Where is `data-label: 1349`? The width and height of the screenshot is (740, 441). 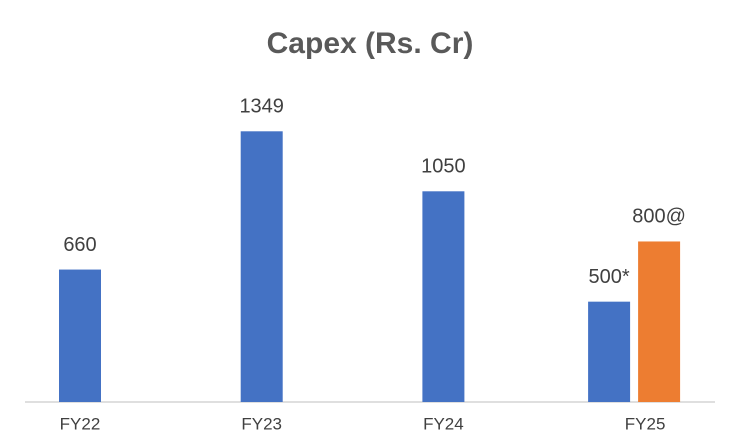 data-label: 1349 is located at coordinates (261, 107).